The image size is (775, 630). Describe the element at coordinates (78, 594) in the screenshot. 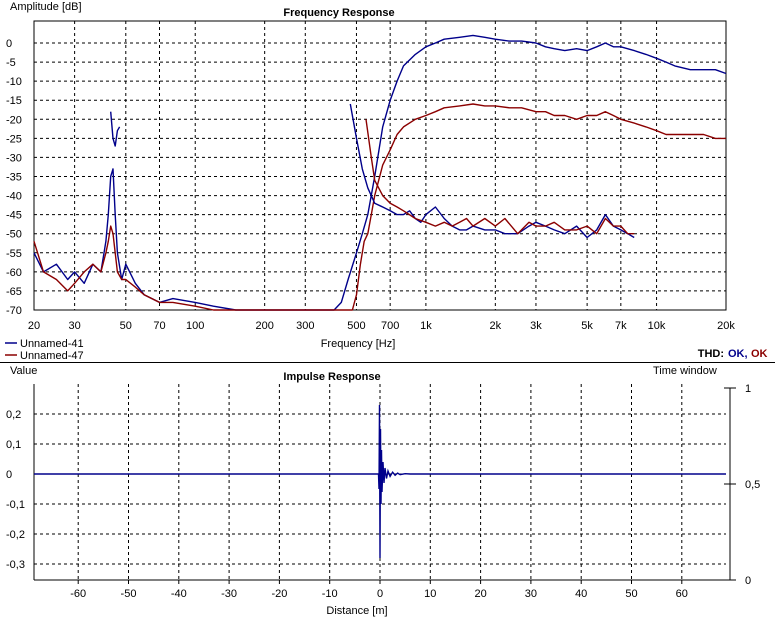

I see `impulse-x-tick-label: -60` at that location.